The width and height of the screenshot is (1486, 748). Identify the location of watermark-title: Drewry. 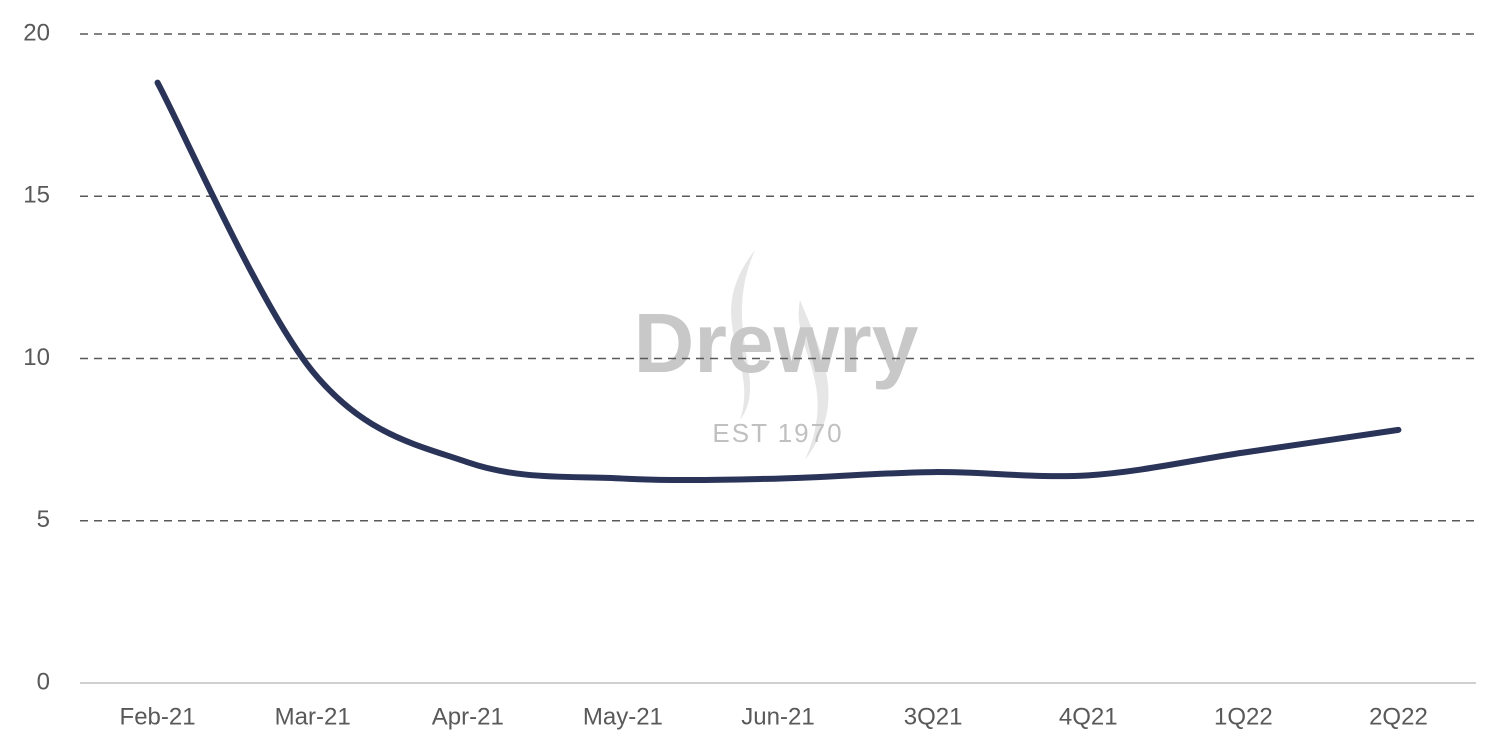
(776, 343).